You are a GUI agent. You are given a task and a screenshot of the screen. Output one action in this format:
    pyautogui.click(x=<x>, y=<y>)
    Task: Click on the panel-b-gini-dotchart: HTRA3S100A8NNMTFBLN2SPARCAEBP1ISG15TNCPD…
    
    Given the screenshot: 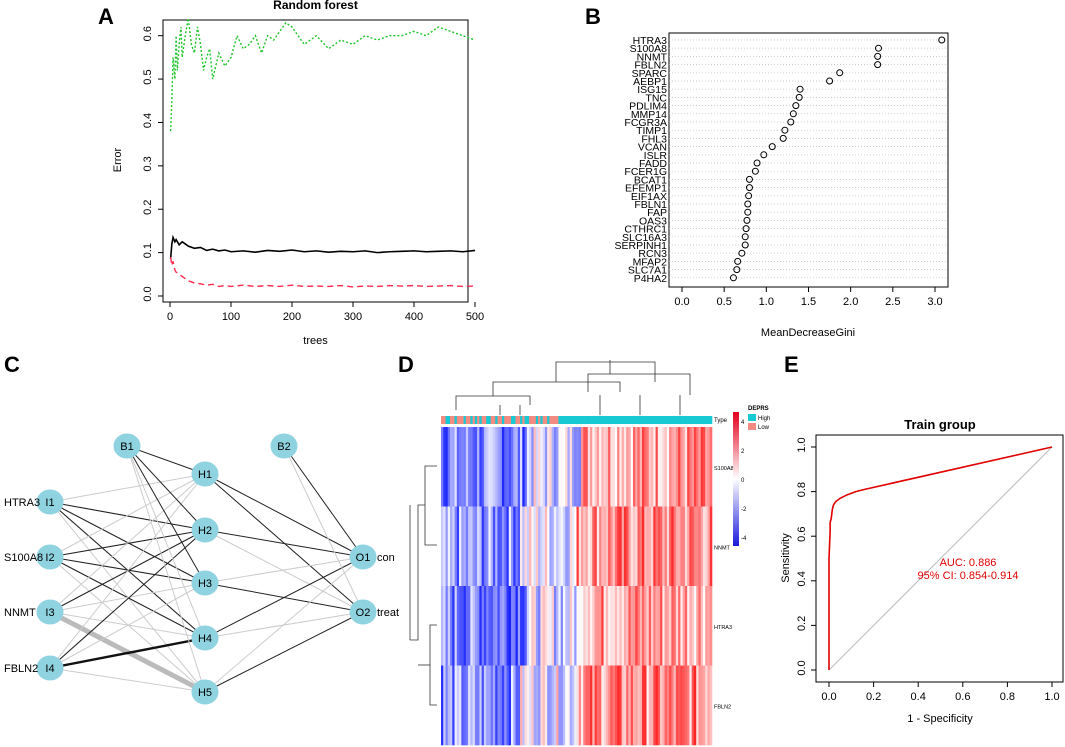 What is the action you would take?
    pyautogui.click(x=781, y=185)
    